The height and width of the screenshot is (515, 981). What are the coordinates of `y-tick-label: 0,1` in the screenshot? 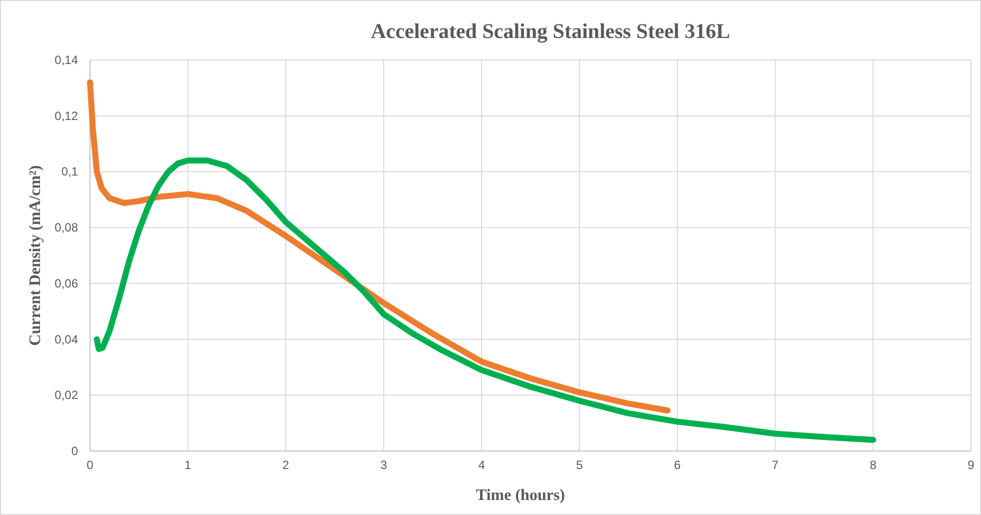 It's located at (69, 171).